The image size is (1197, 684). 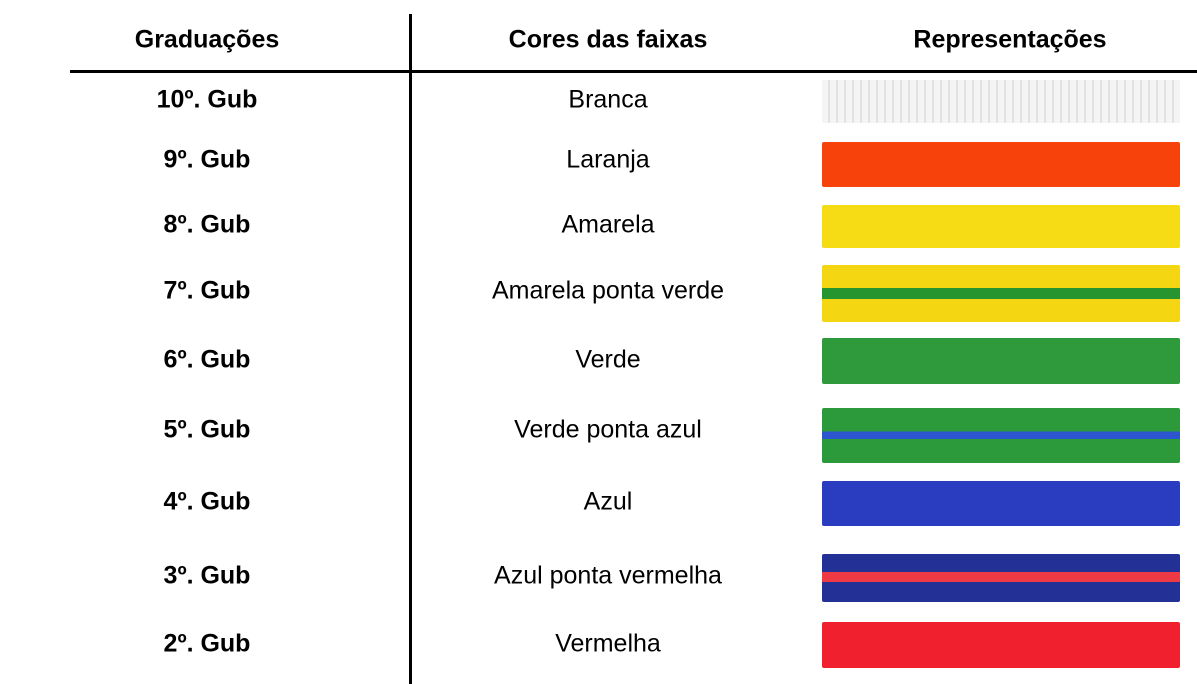 What do you see at coordinates (1001, 503) in the screenshot?
I see `belt-blue` at bounding box center [1001, 503].